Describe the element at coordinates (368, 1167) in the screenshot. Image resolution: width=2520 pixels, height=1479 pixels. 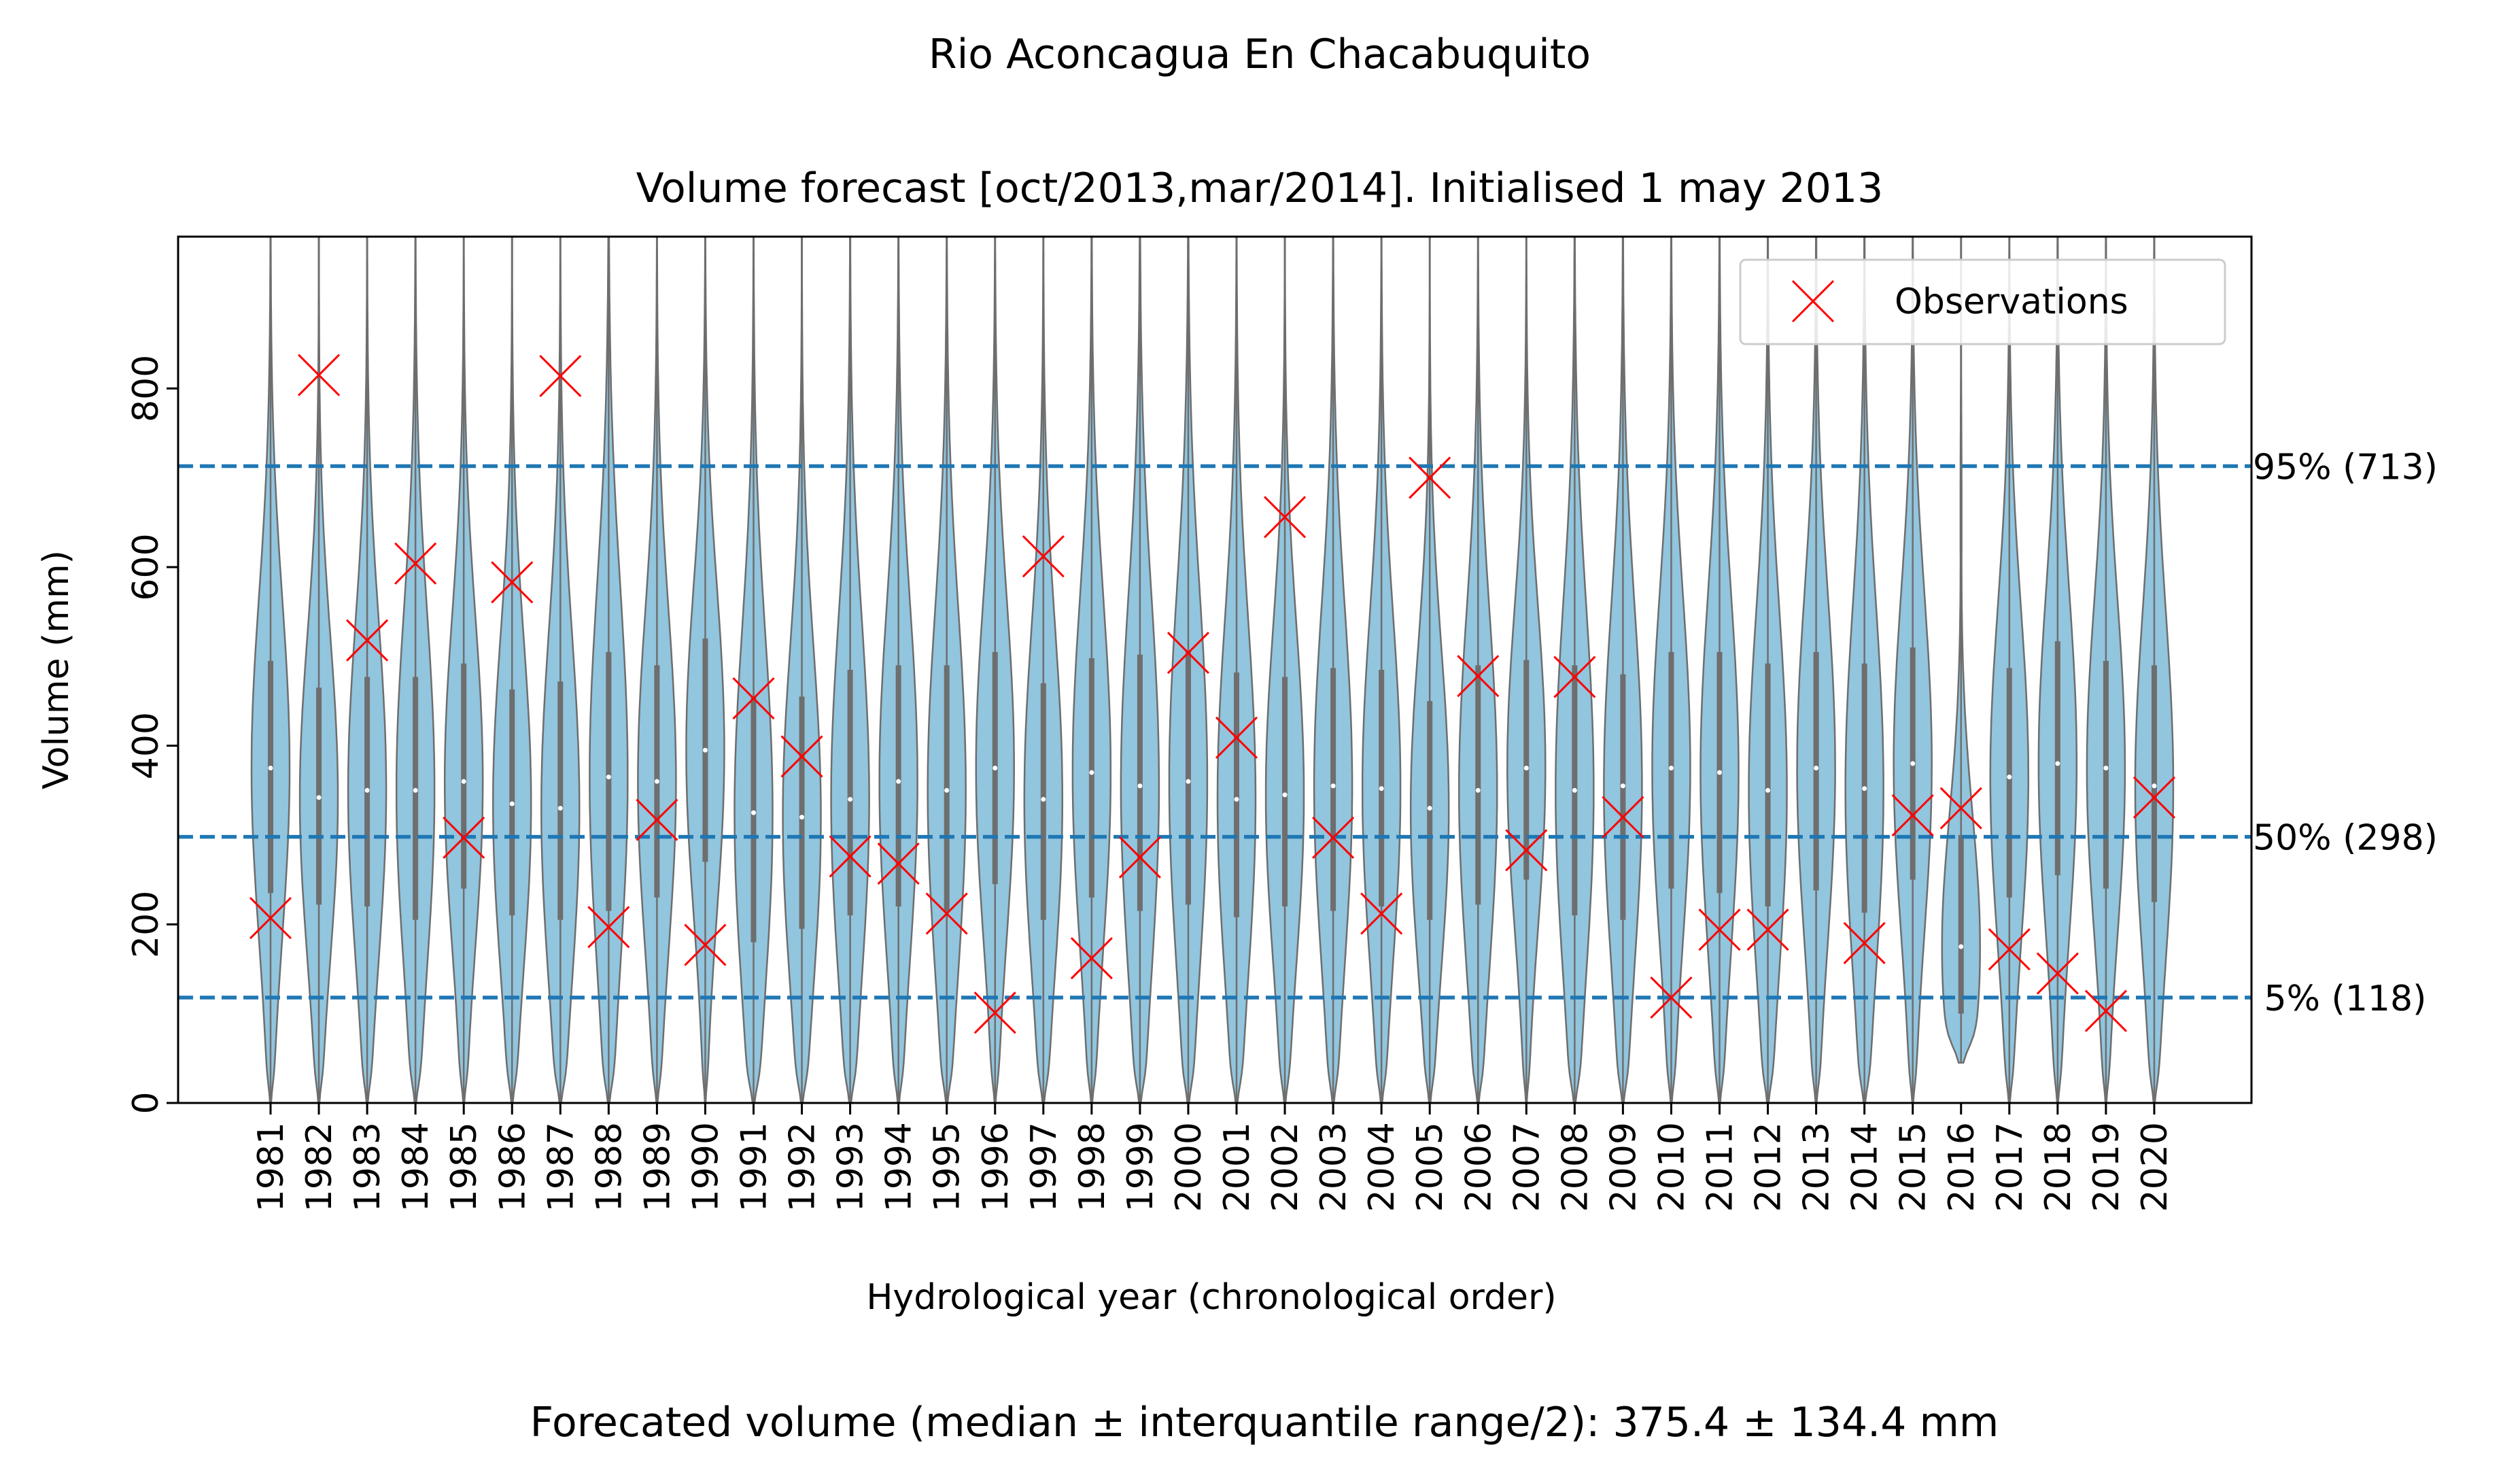
I see `x-tick-label-1983: 1983` at that location.